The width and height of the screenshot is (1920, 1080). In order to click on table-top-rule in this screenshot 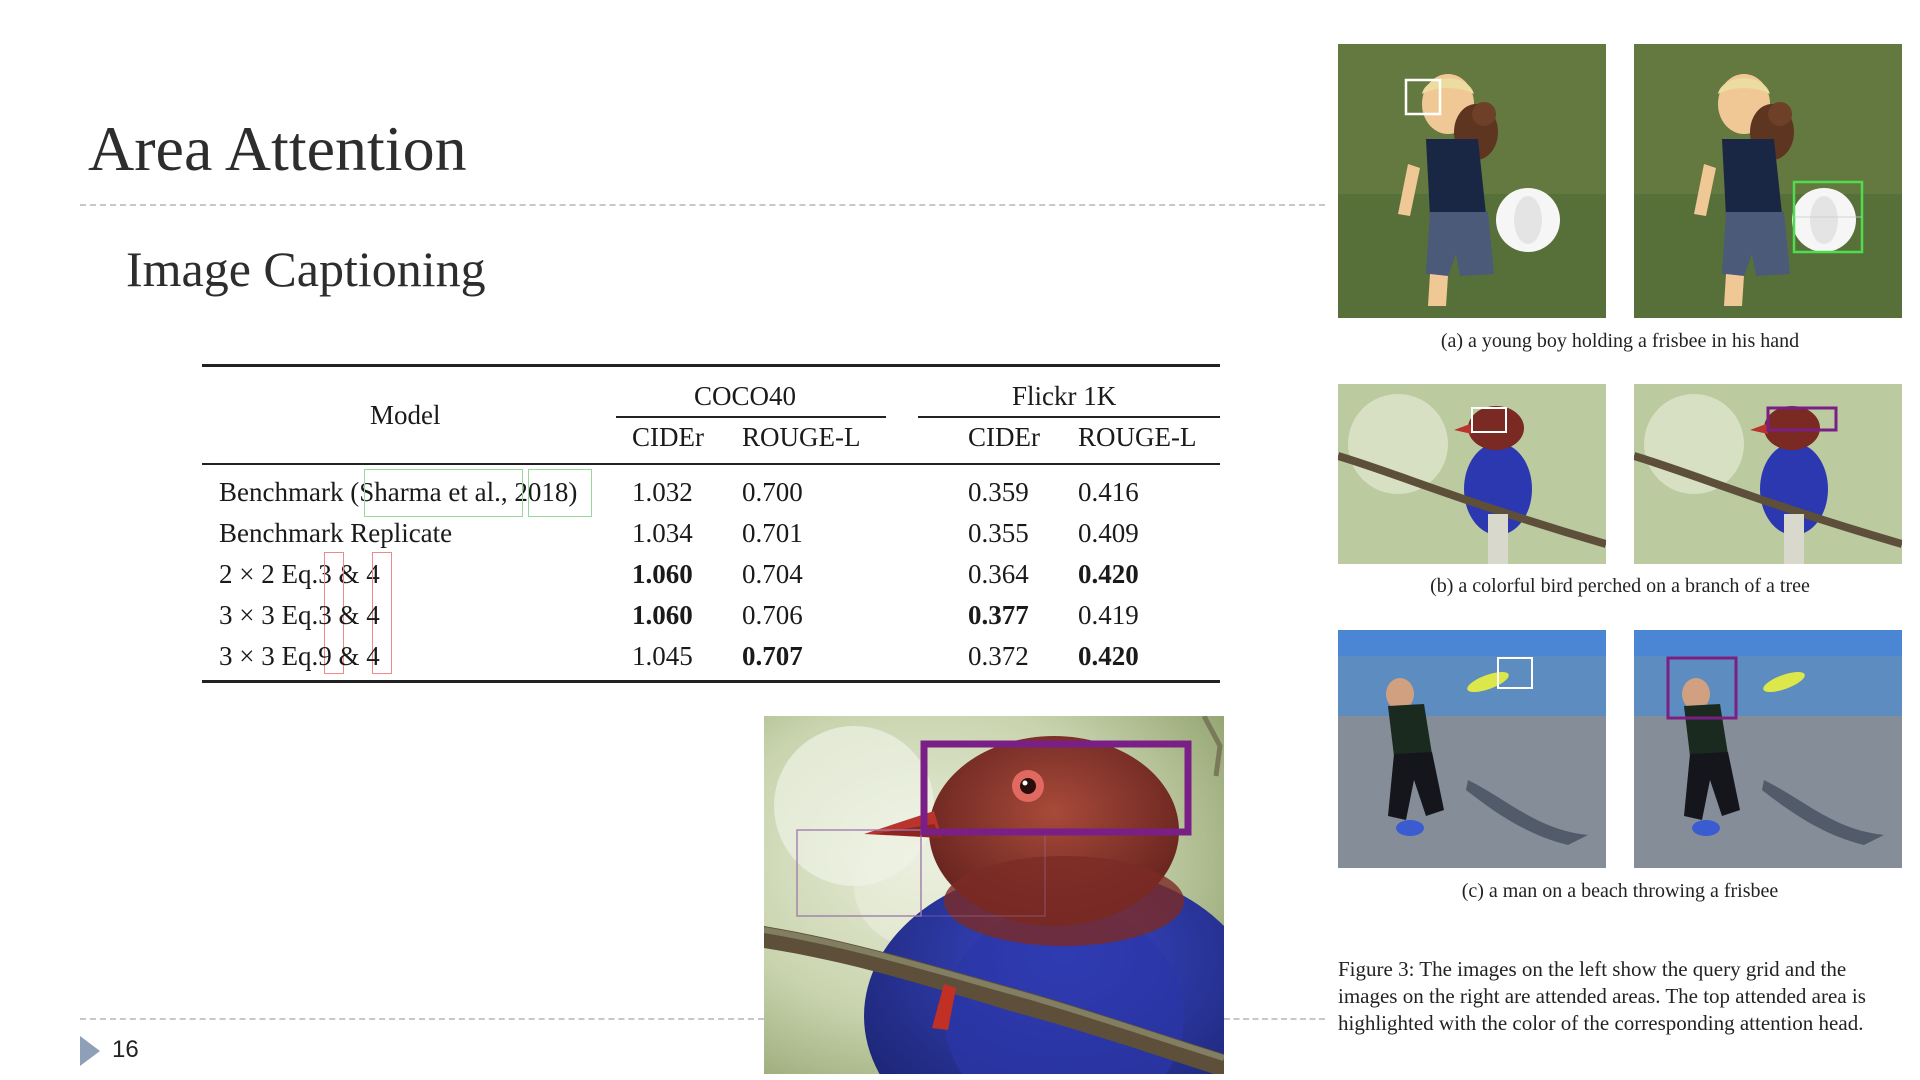, I will do `click(711, 365)`.